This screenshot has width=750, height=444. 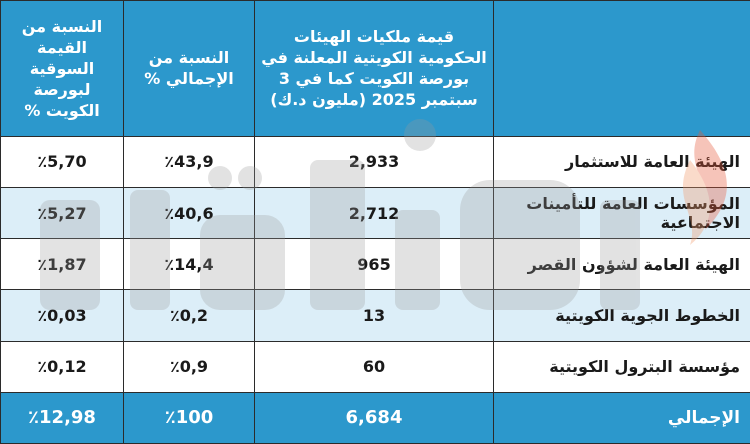 What do you see at coordinates (621, 315) in the screenshot?
I see `entity-name: الخطوط الجوية الكويتية` at bounding box center [621, 315].